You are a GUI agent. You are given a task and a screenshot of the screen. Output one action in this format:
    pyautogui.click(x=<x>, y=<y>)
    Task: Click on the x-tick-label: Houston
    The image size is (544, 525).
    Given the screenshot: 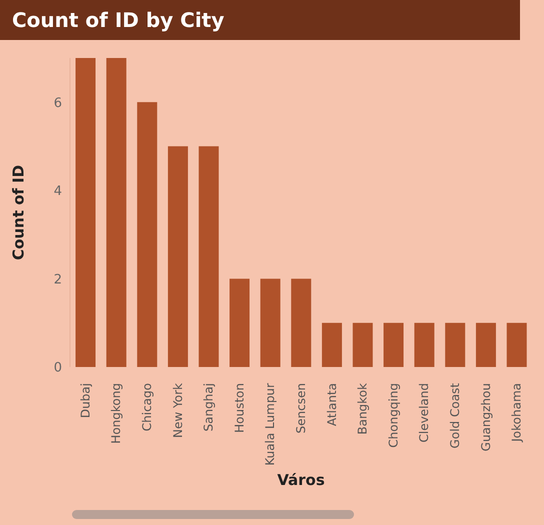 What is the action you would take?
    pyautogui.click(x=239, y=408)
    